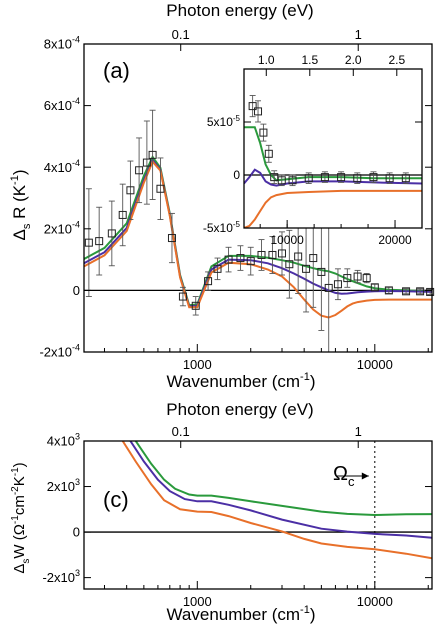 Image resolution: width=436 pixels, height=628 pixels. Describe the element at coordinates (76, 532) in the screenshot. I see `panel-c-y-tick-label: 0` at that location.